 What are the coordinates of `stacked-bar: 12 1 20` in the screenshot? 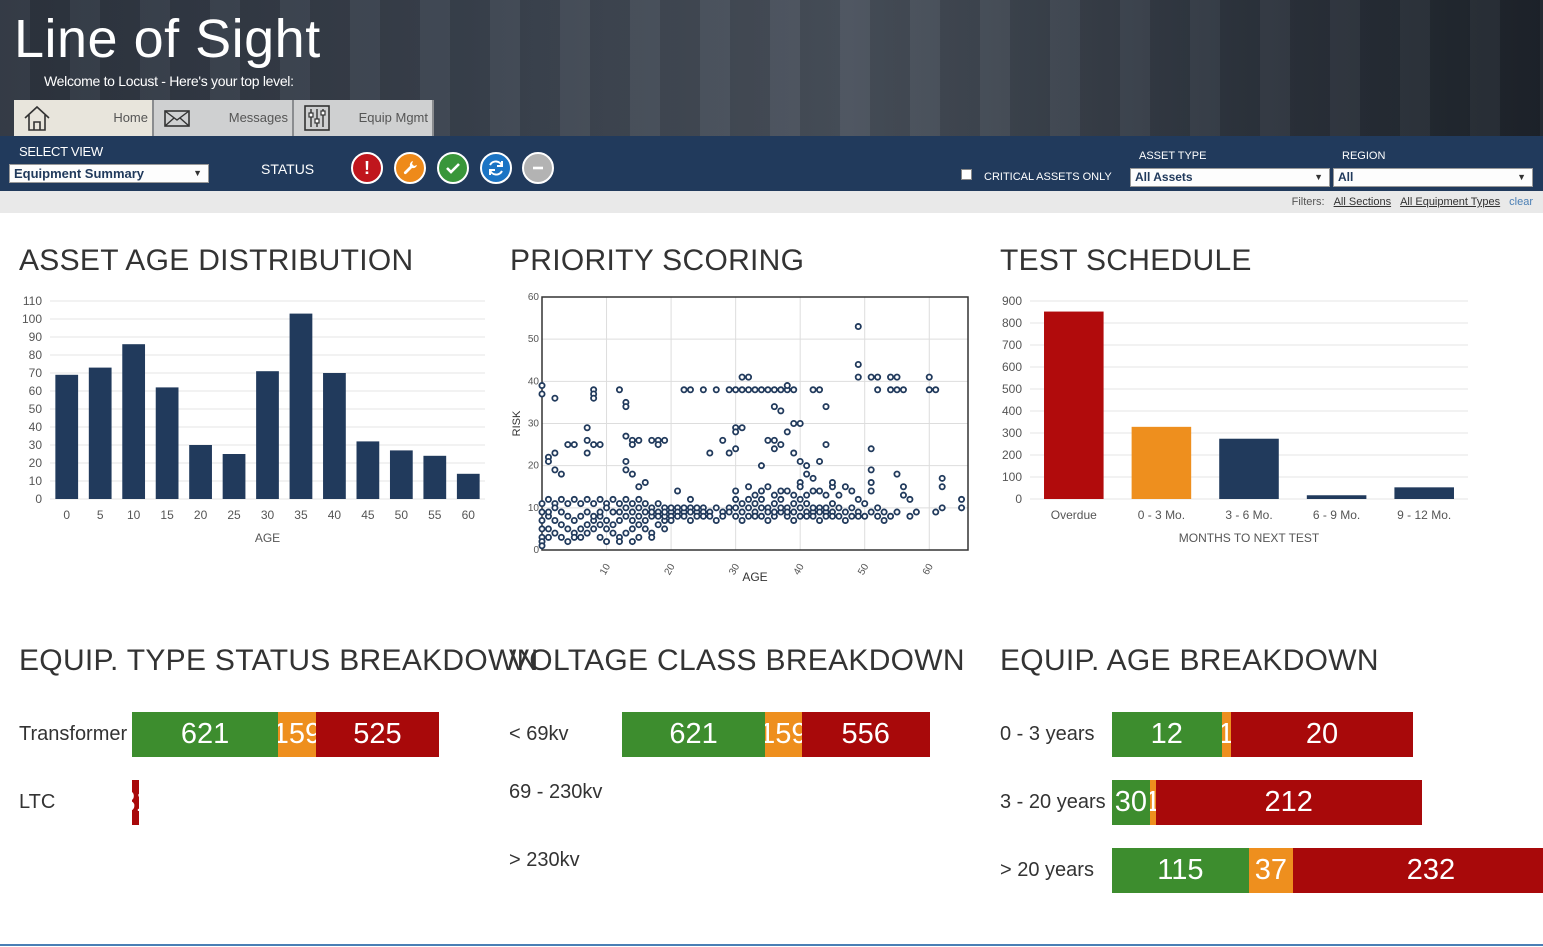 It's located at (1263, 734).